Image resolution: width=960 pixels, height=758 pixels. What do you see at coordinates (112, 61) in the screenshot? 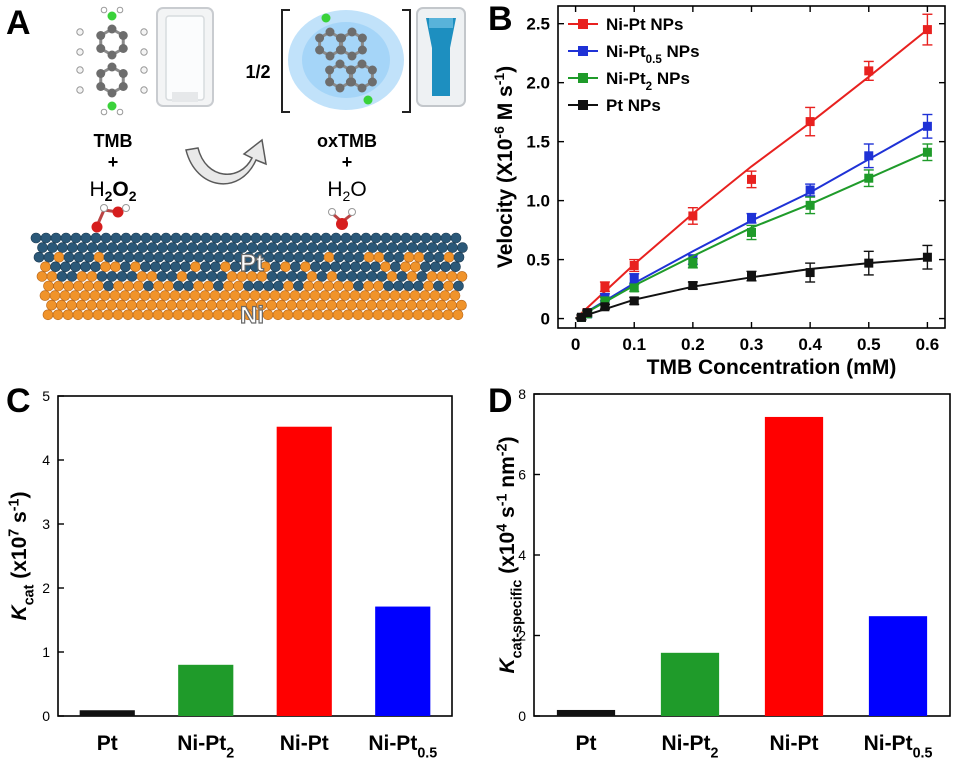
I see `tmb-molecule-icon` at bounding box center [112, 61].